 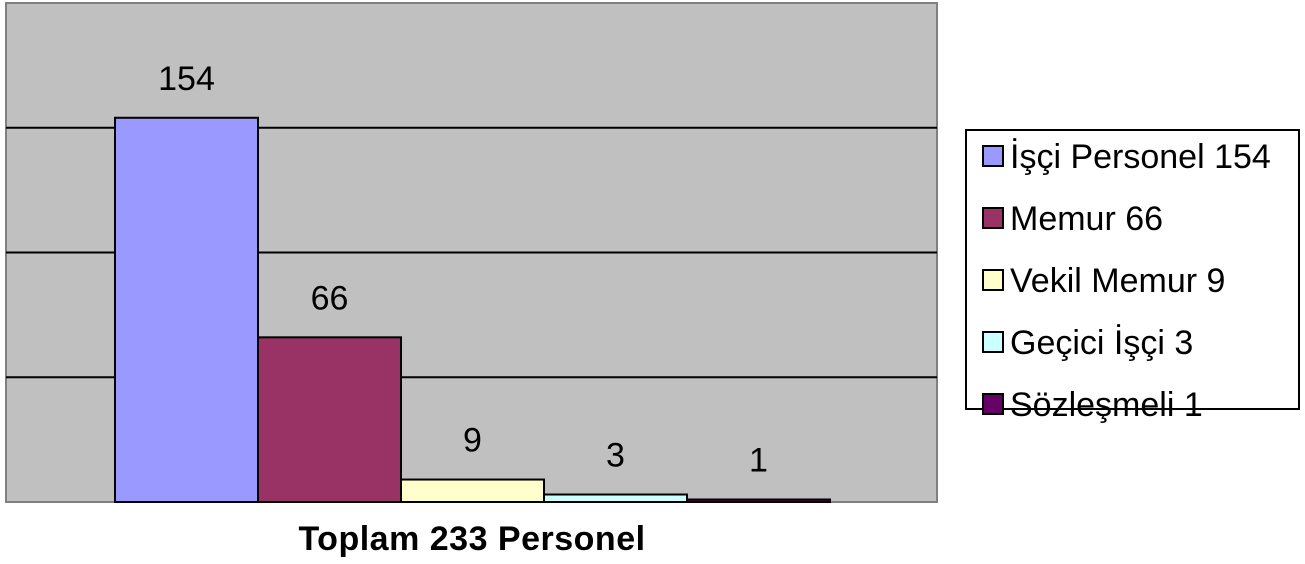 What do you see at coordinates (1117, 281) in the screenshot?
I see `legend-label-2: Vekil Memur 9` at bounding box center [1117, 281].